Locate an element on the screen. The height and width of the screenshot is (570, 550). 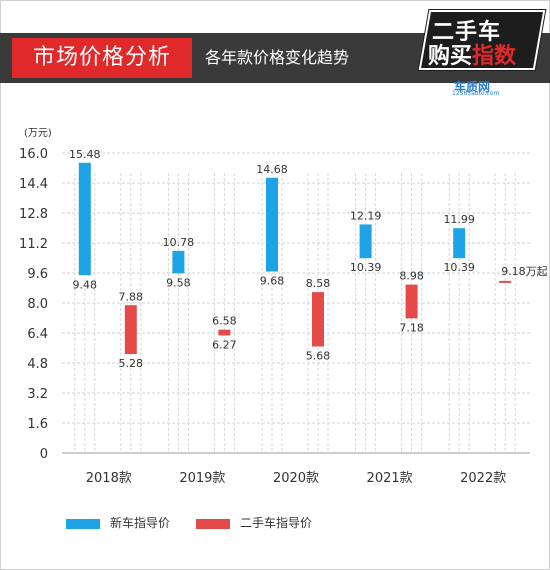
legend-item-used-car: 二手车指导价 is located at coordinates (254, 523).